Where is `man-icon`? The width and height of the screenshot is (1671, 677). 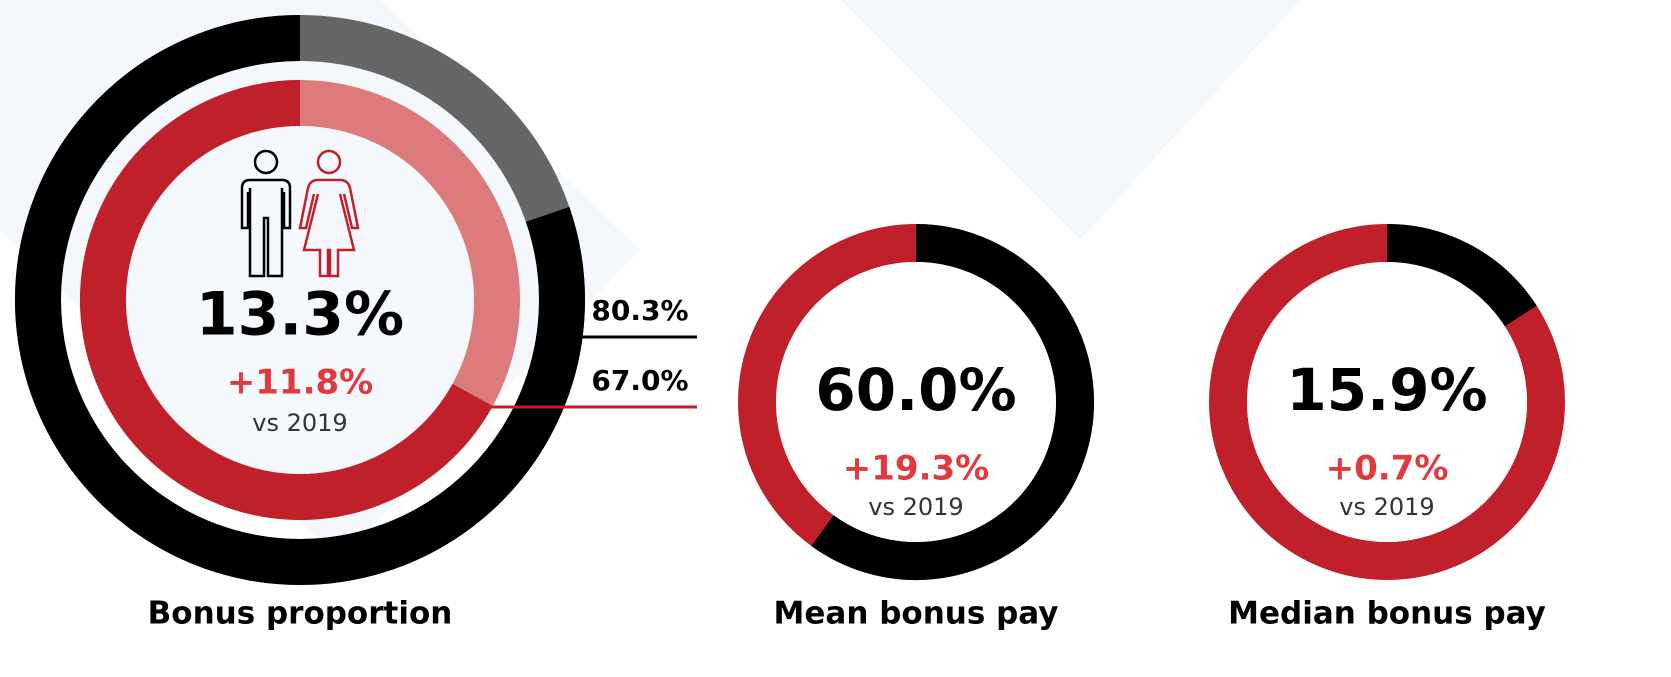
man-icon is located at coordinates (266, 213).